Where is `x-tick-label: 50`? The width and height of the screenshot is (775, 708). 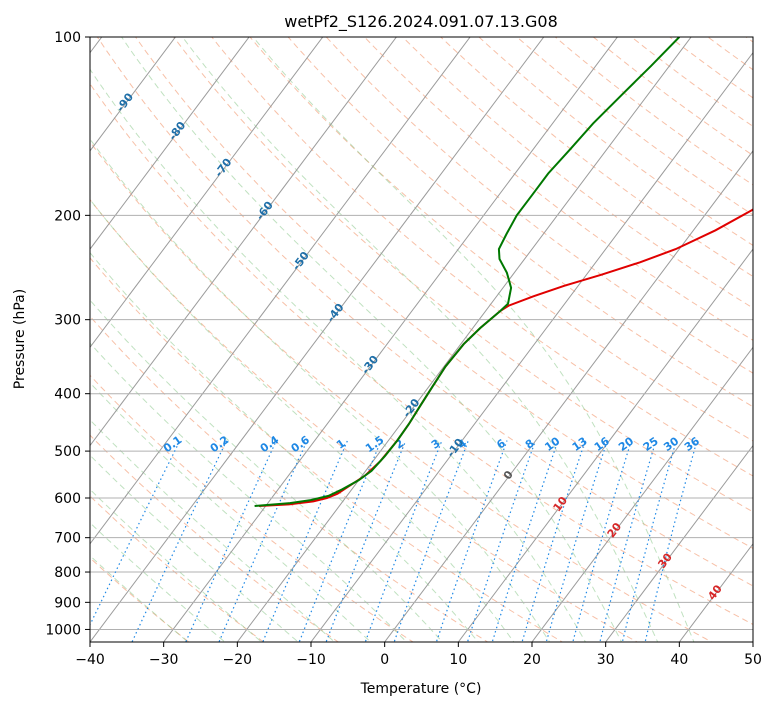 x-tick-label: 50 is located at coordinates (753, 660).